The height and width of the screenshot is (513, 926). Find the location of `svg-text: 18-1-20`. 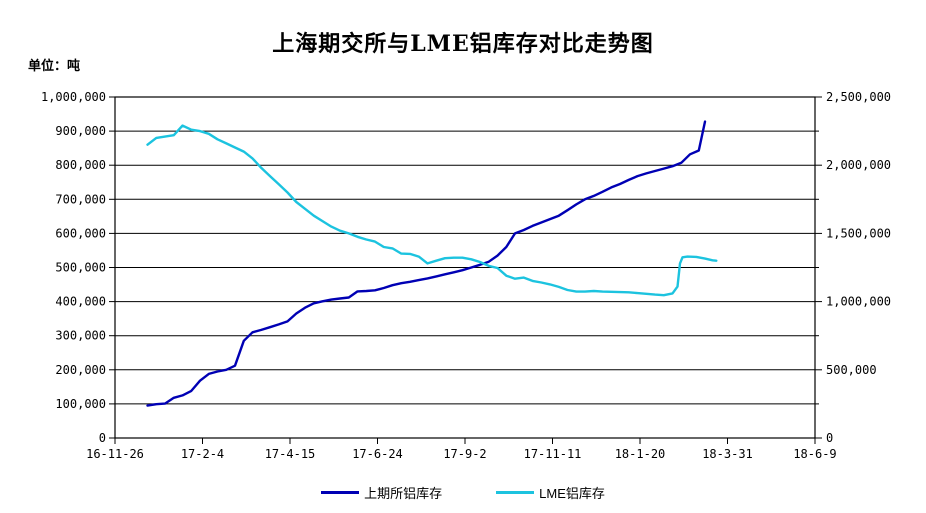

svg-text: 18-1-20 is located at coordinates (640, 454).